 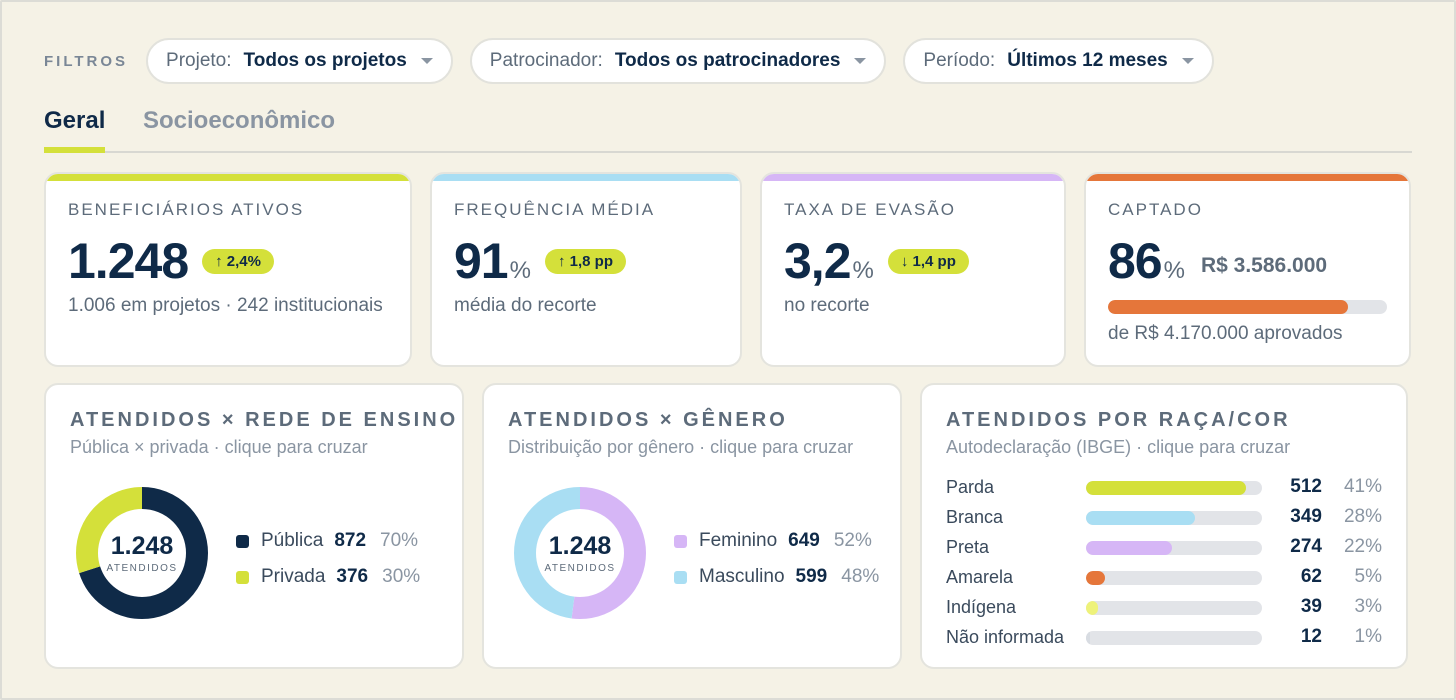 What do you see at coordinates (481, 261) in the screenshot?
I see `kpi-value: 91` at bounding box center [481, 261].